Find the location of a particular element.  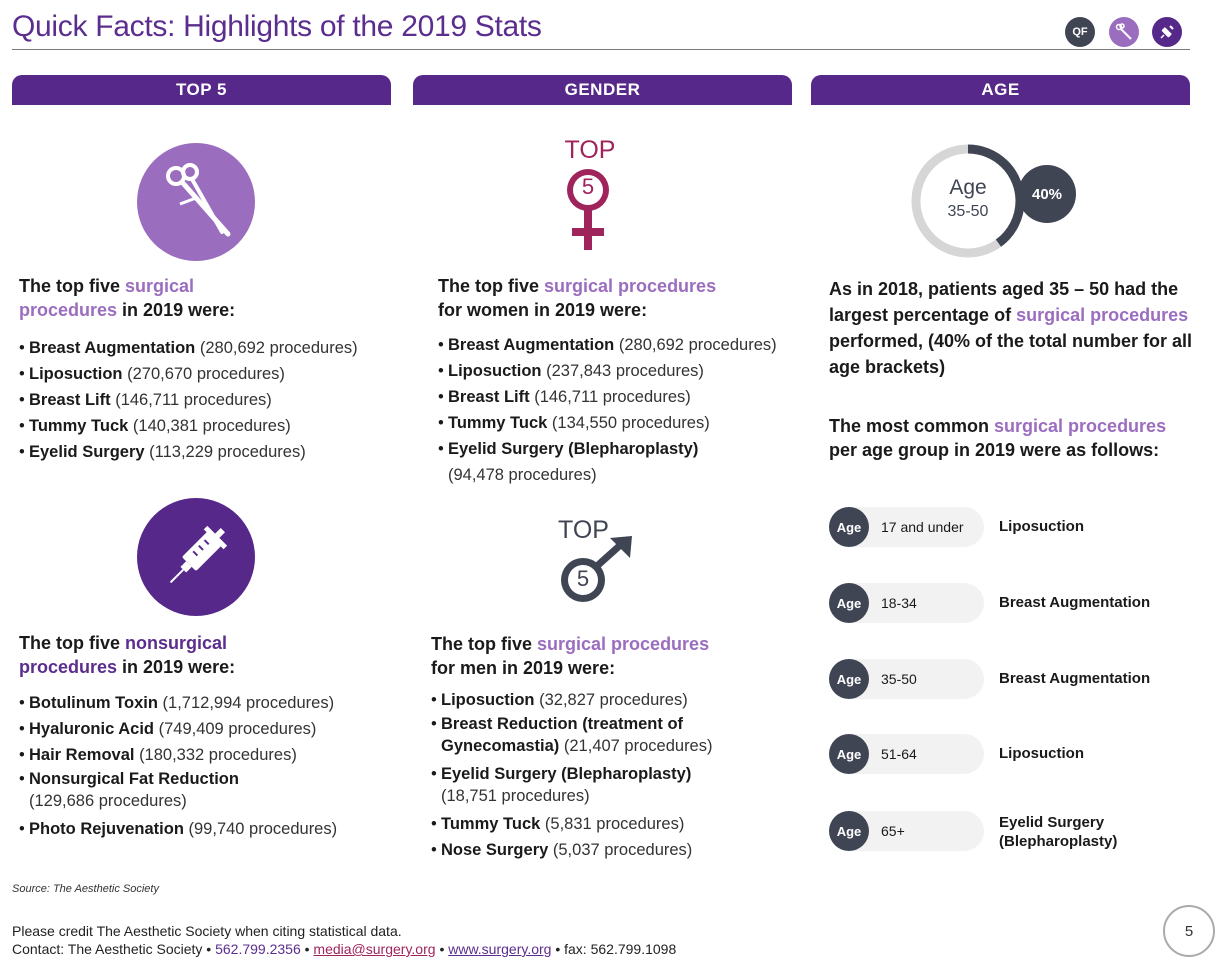

age-group-row: Age 65+ Eyelid Surgery (Blepharoplasty) is located at coordinates (1019, 831).